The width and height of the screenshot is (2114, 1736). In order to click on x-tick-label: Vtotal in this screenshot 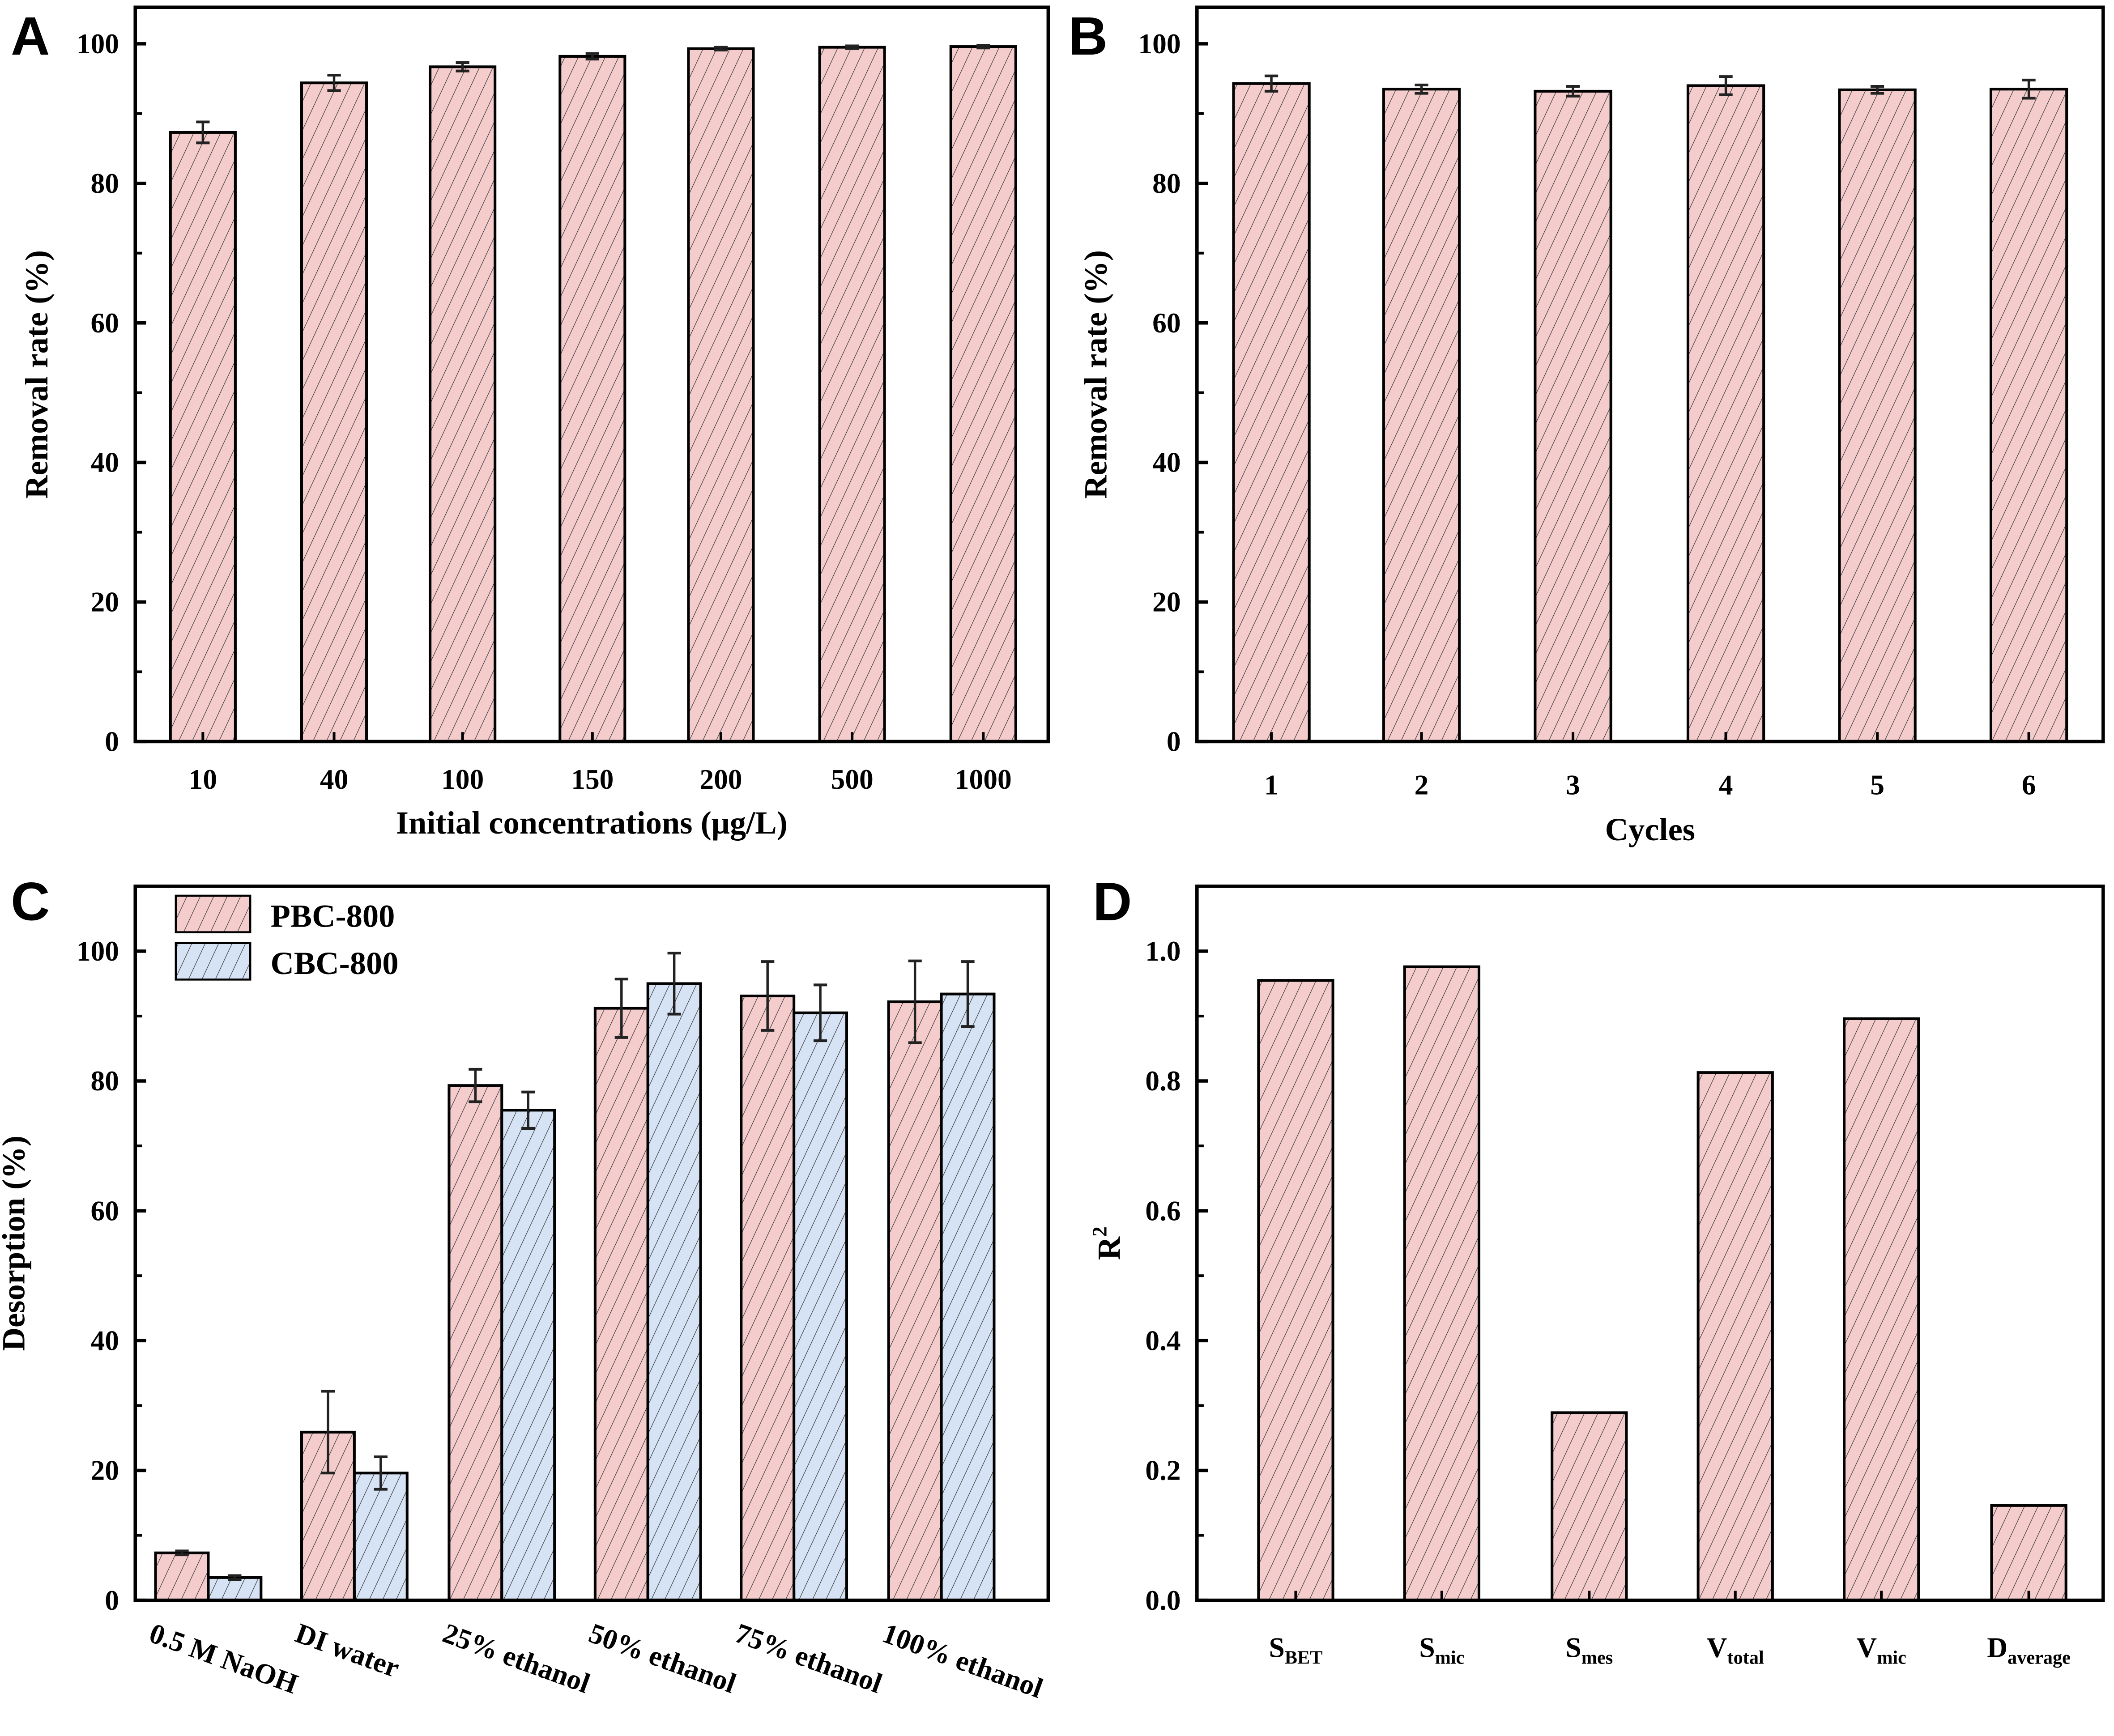, I will do `click(1735, 1650)`.